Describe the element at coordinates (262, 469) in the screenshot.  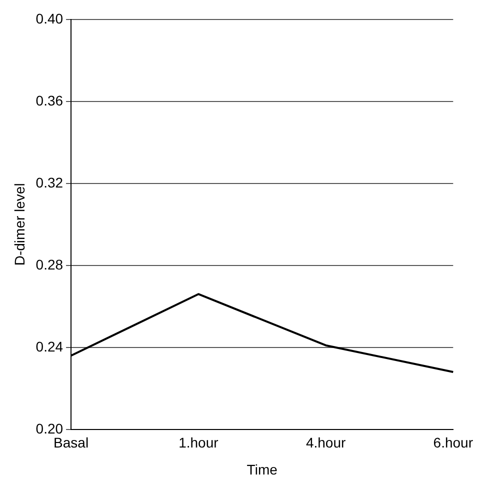
I see `x-axis-title: Time` at that location.